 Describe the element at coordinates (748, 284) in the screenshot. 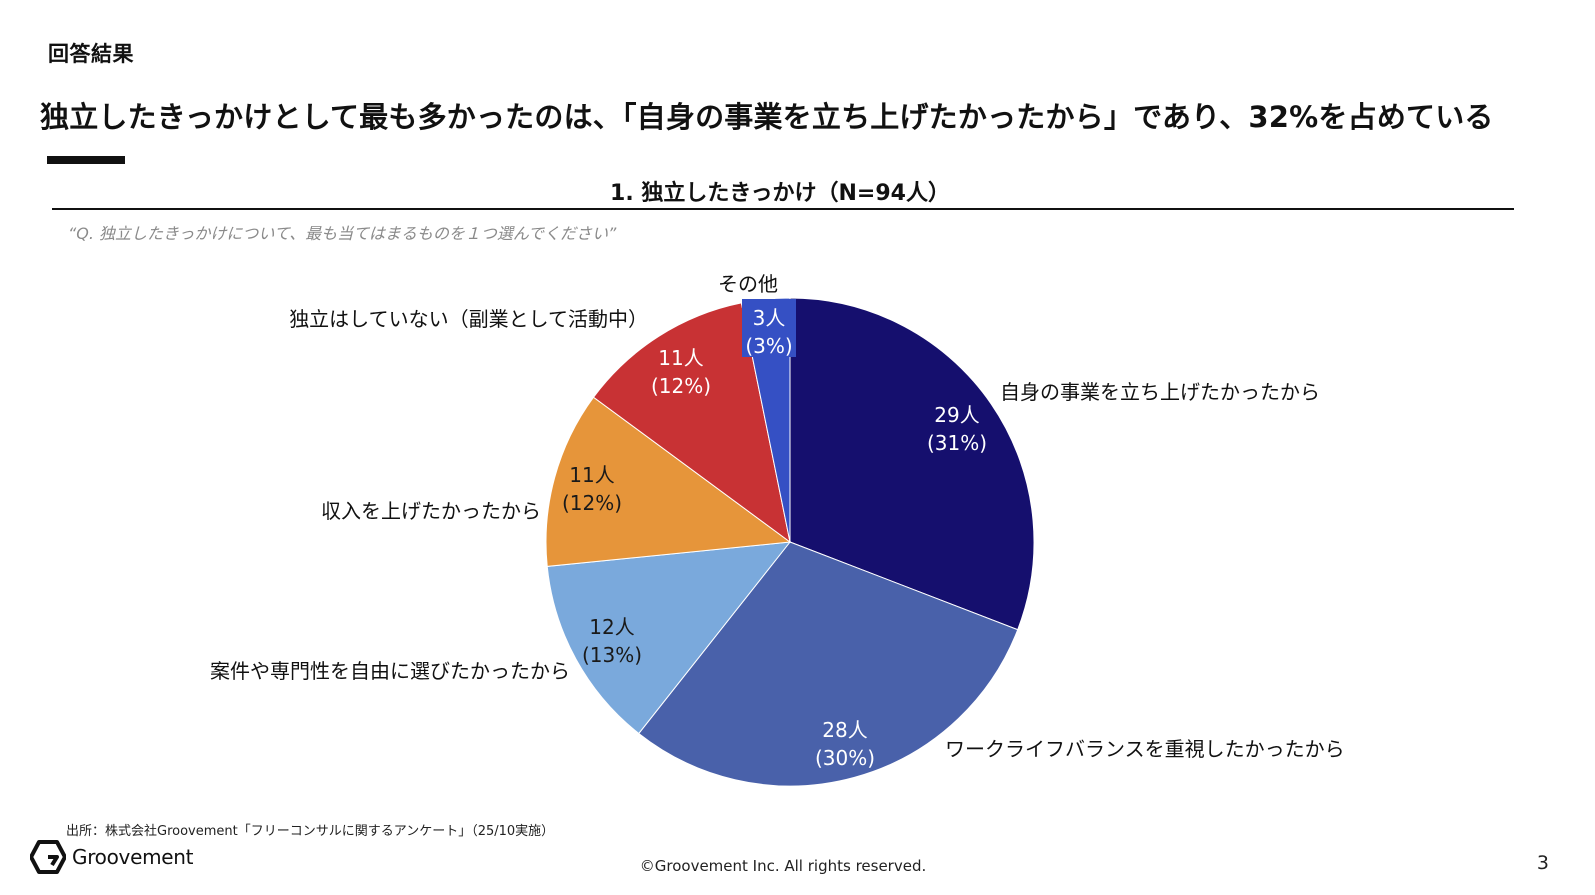

I see `category-label: その他` at that location.